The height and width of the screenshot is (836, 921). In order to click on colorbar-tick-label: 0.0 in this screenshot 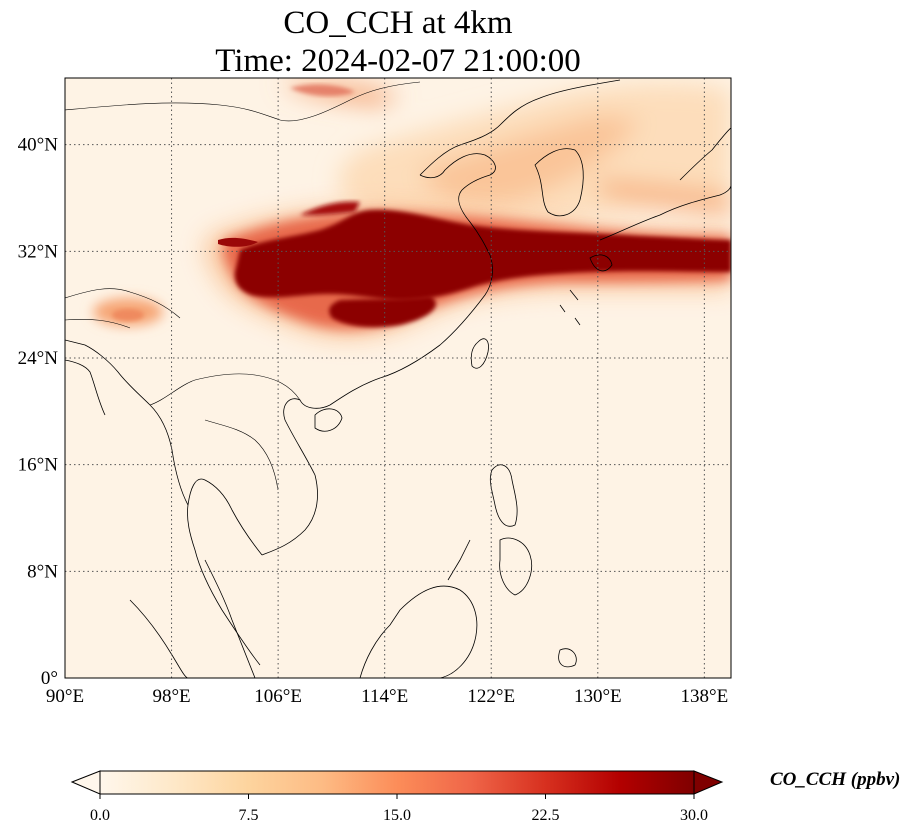, I will do `click(100, 815)`.